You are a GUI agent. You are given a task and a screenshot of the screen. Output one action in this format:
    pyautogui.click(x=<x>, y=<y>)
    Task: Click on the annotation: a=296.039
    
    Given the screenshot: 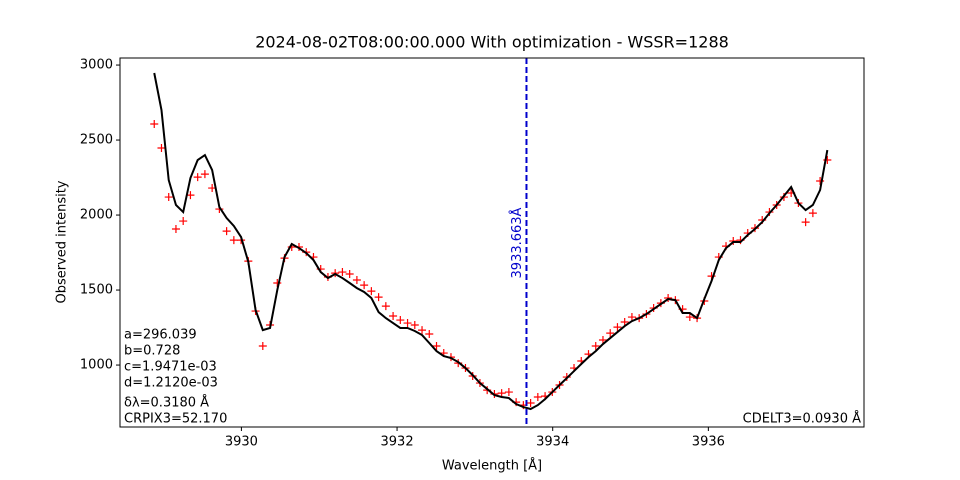 What is the action you would take?
    pyautogui.click(x=160, y=335)
    